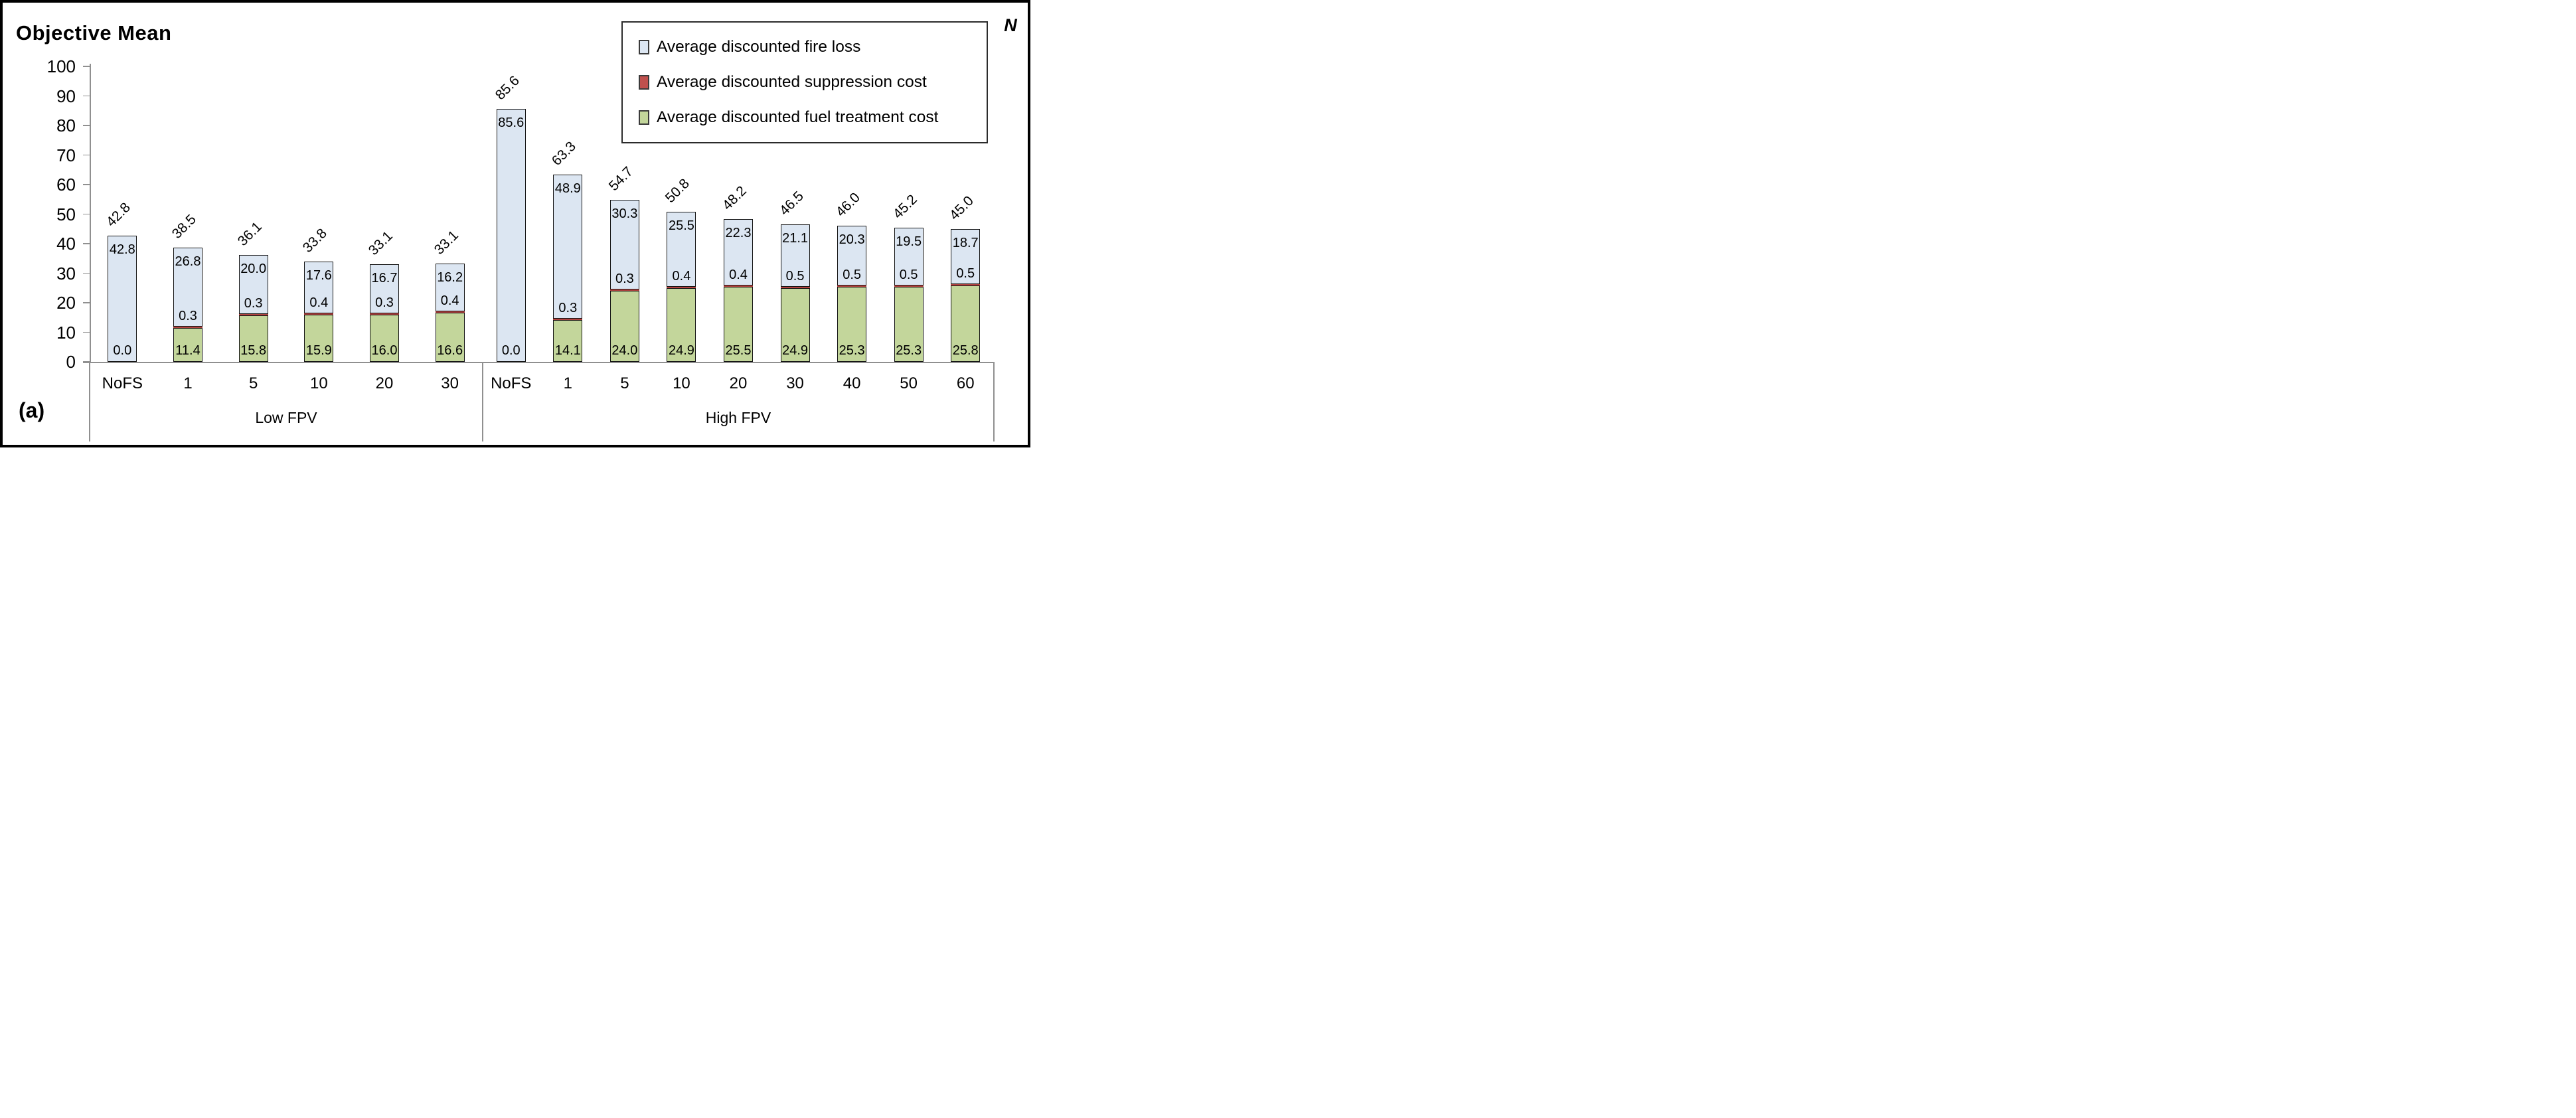  I want to click on fire-loss-value-label: 26.8, so click(188, 262).